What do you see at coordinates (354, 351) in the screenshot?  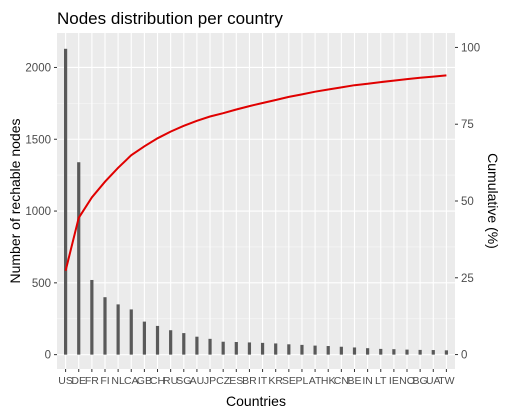 I see `bar-be` at bounding box center [354, 351].